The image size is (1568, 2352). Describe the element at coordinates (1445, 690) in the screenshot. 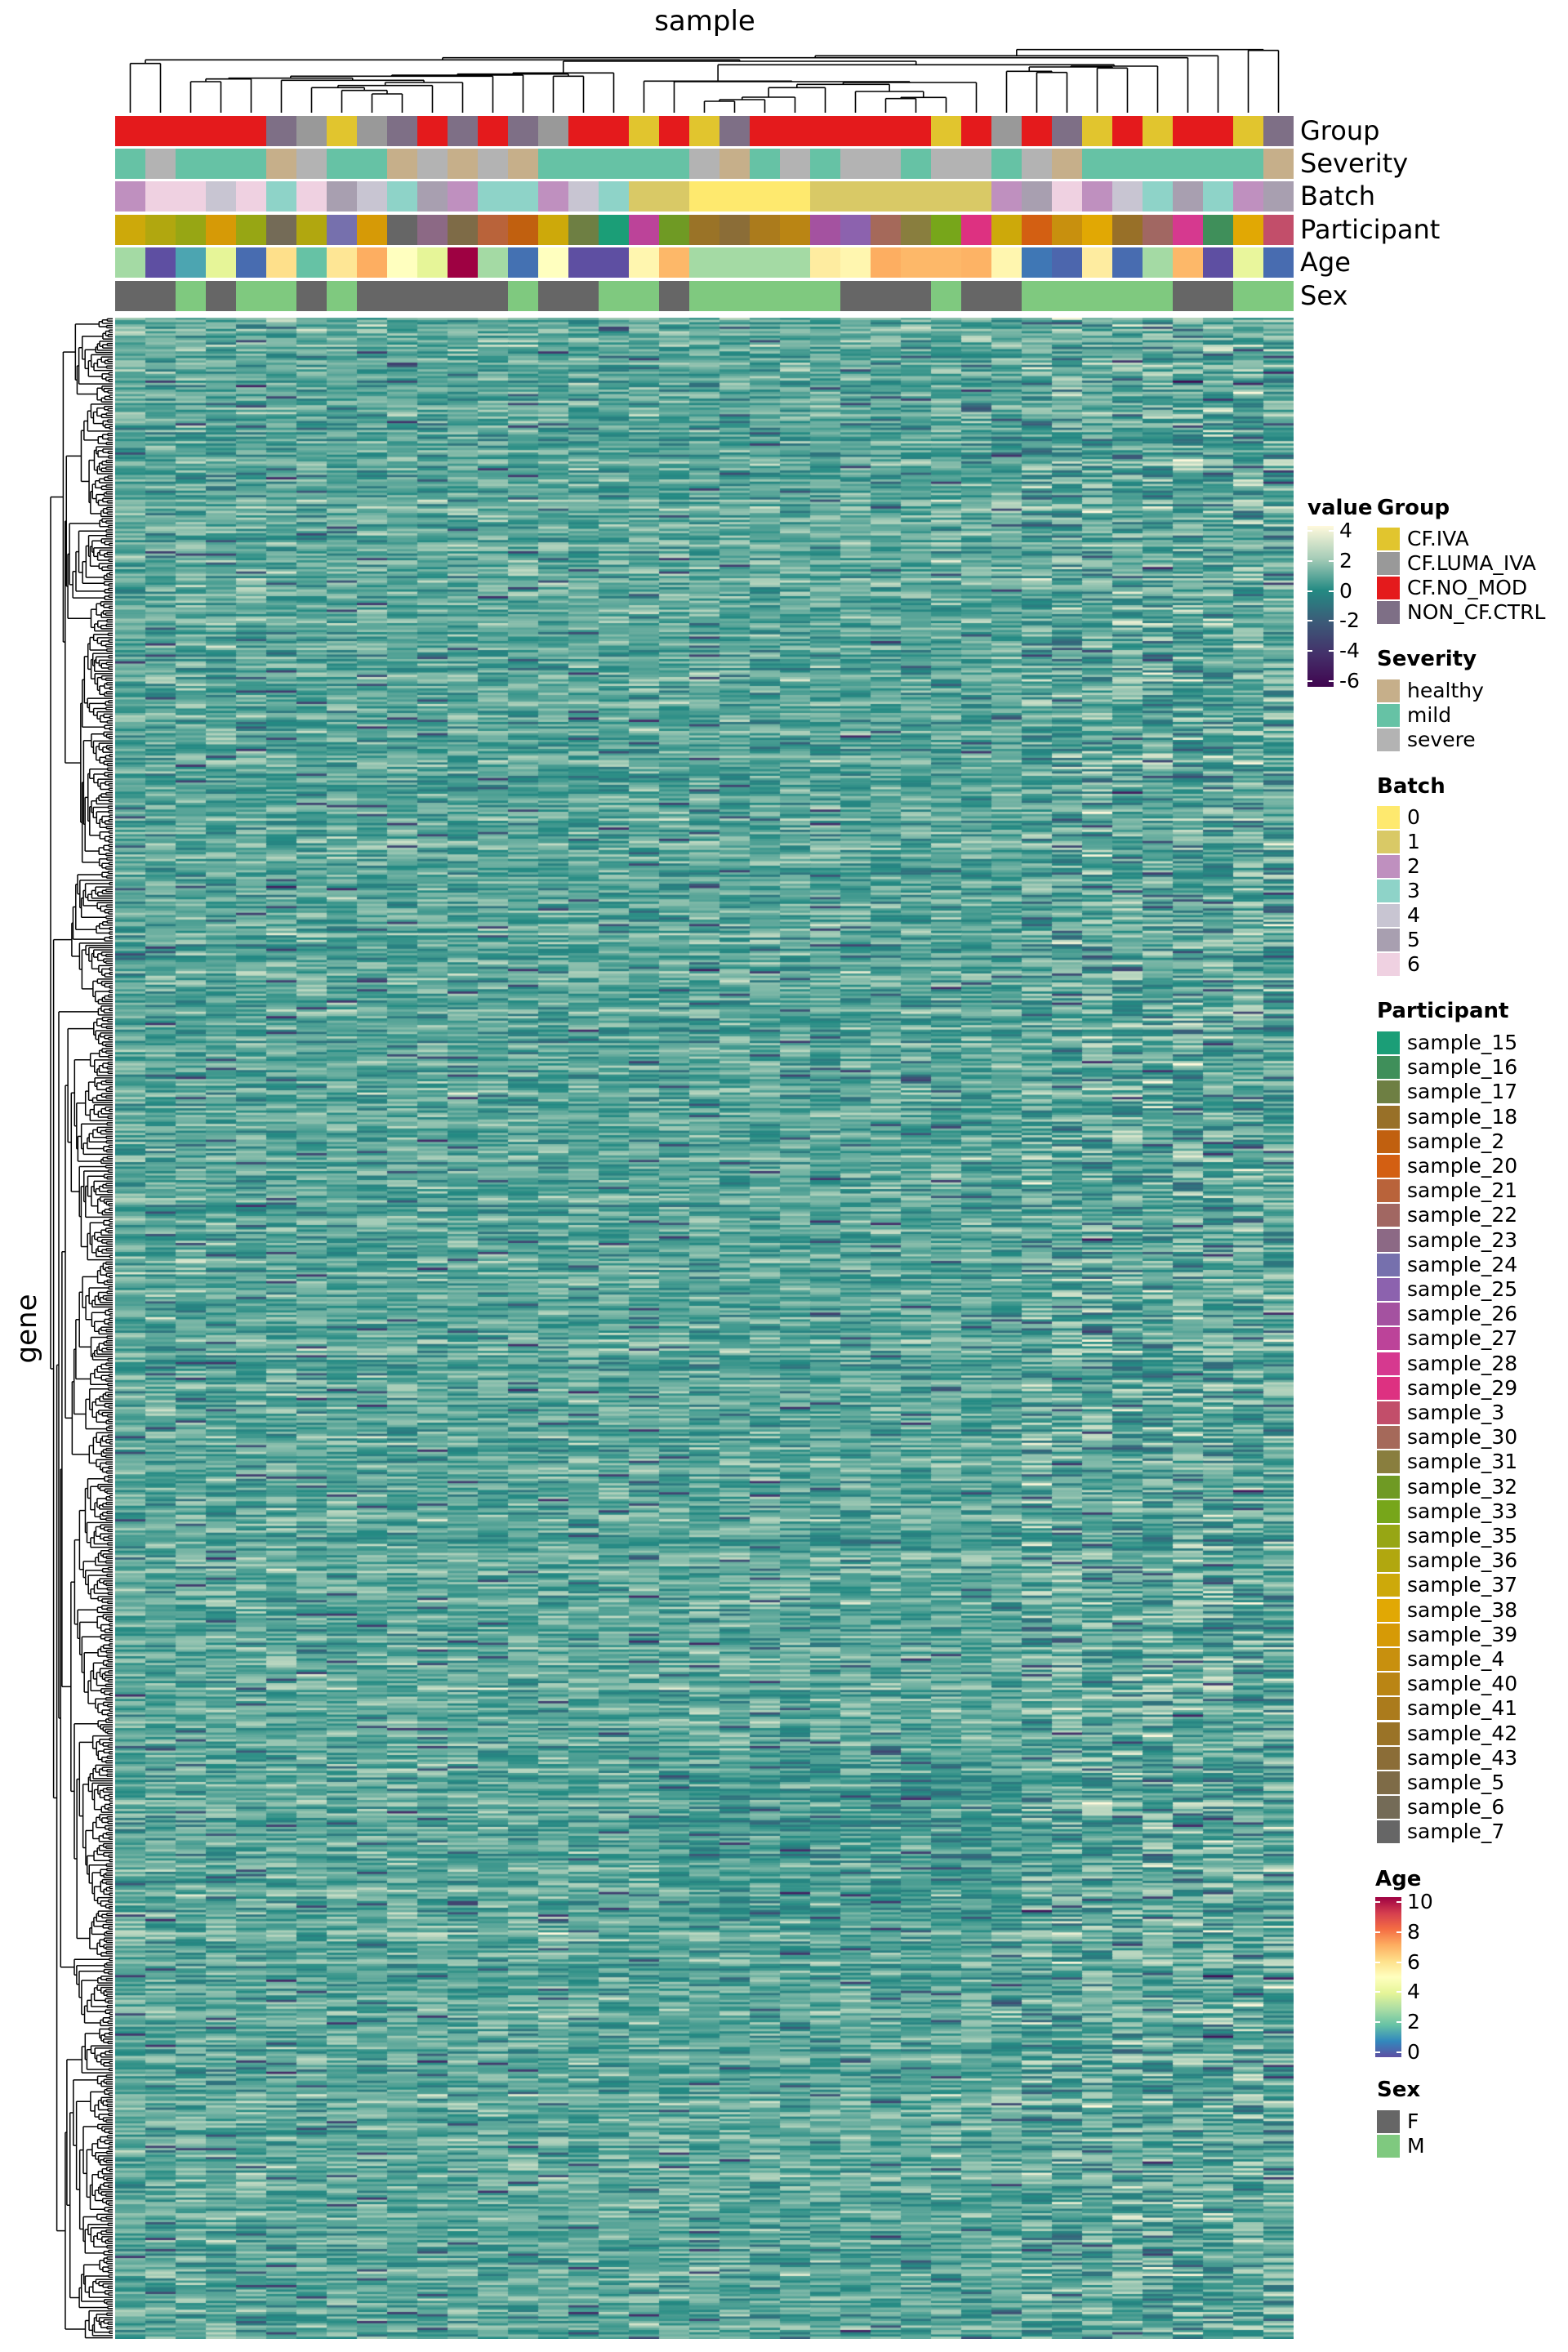

I see `legend-label: healthy` at that location.